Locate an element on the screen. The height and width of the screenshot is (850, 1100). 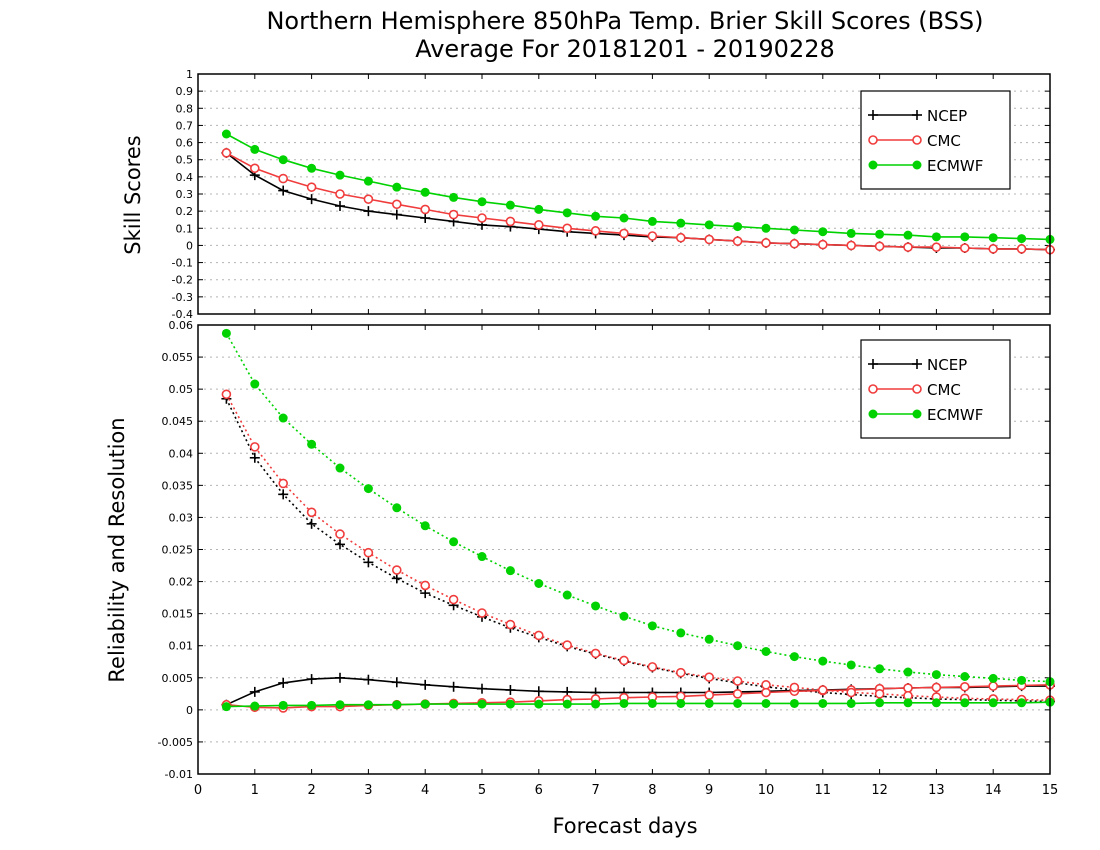
legend-label-cmc: CMC is located at coordinates (944, 390).